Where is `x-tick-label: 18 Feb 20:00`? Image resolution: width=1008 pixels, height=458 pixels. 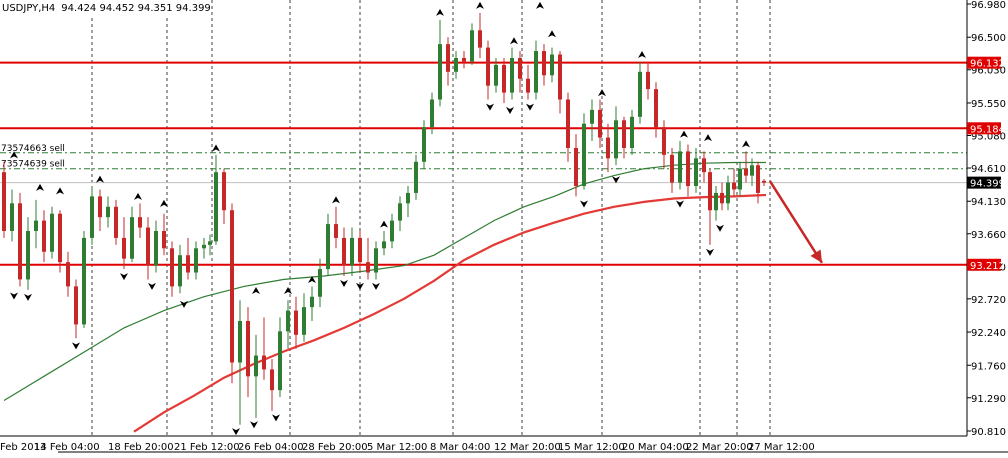 x-tick-label: 18 Feb 20:00 is located at coordinates (141, 447).